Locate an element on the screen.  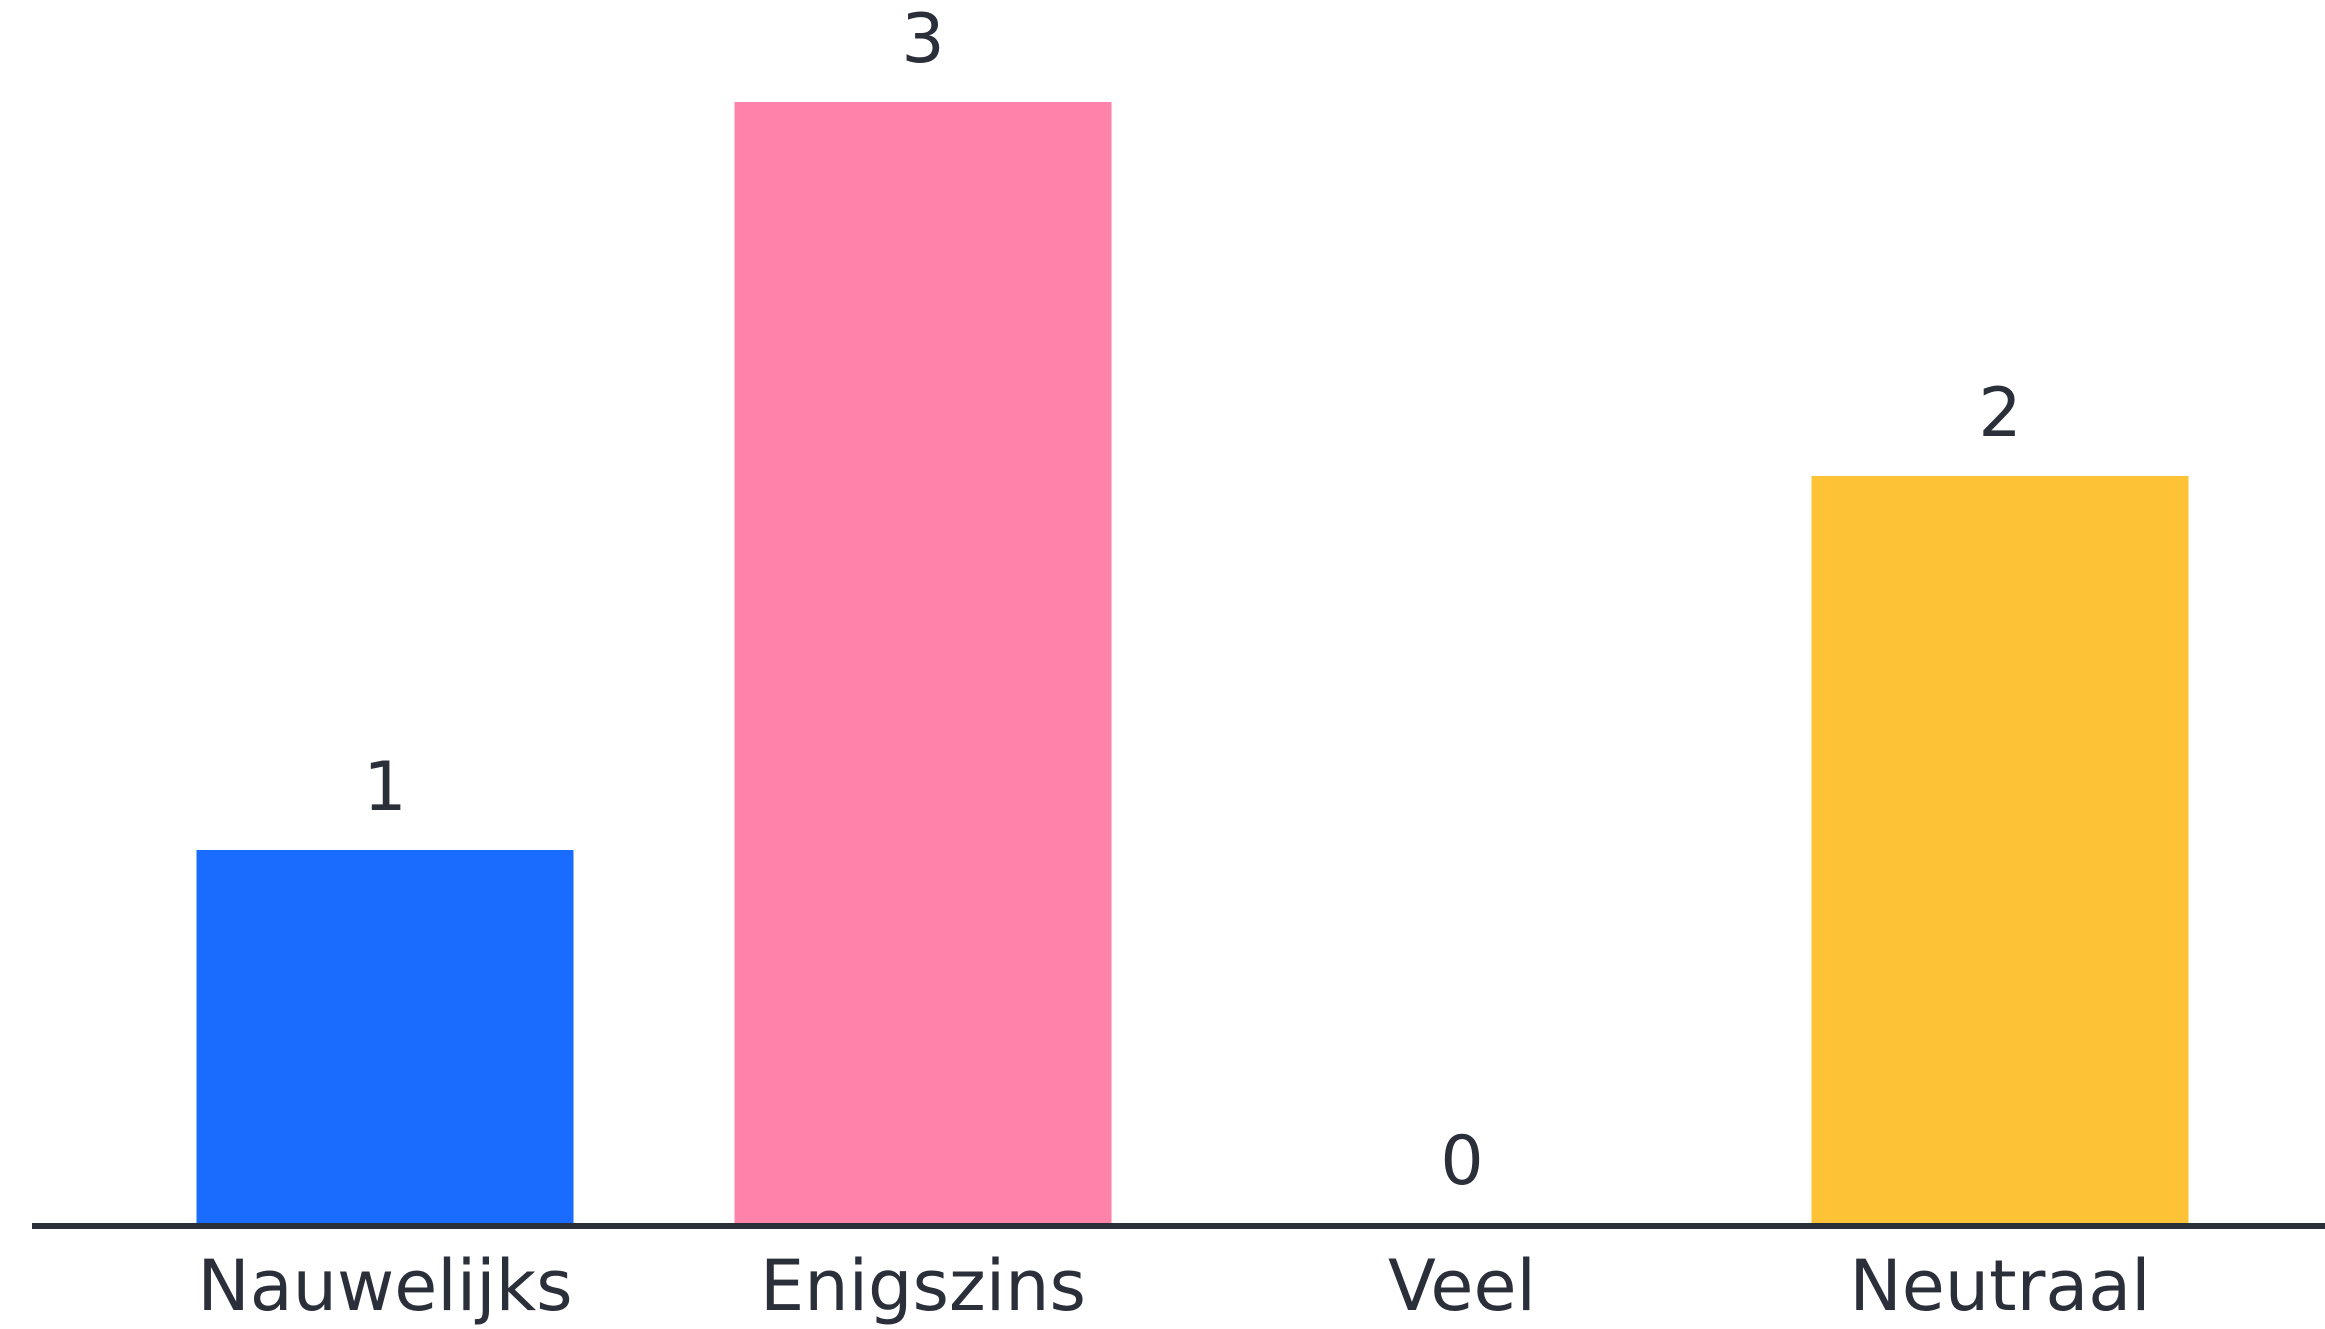
bar-value-label-nauwelijks: 1 is located at coordinates (384, 787).